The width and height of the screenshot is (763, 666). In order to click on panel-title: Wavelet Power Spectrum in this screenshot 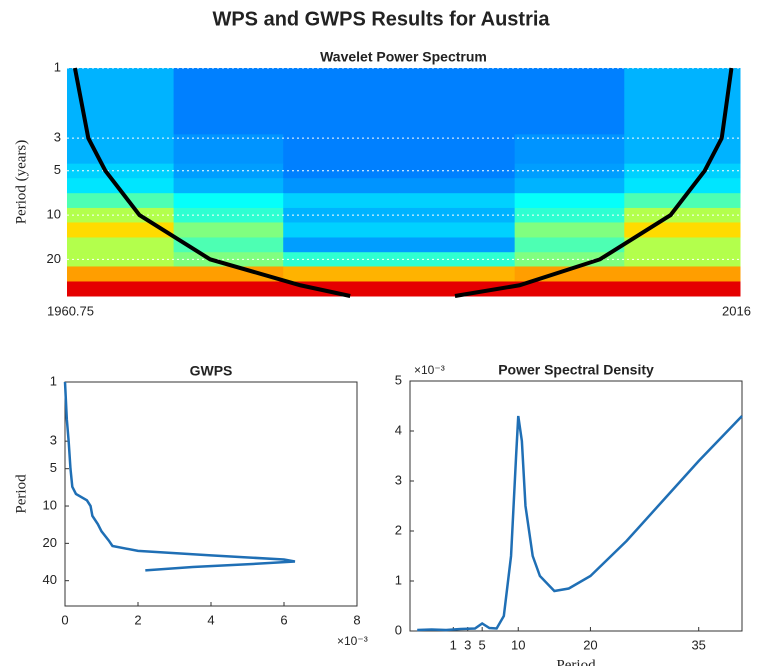, I will do `click(403, 57)`.